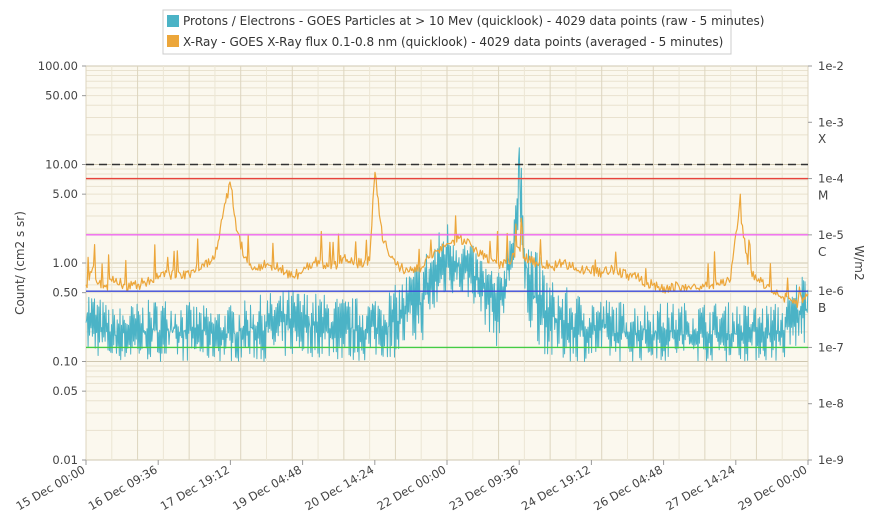 This screenshot has width=878, height=528. What do you see at coordinates (65, 194) in the screenshot?
I see `left-tick-label-3: 5.00` at bounding box center [65, 194].